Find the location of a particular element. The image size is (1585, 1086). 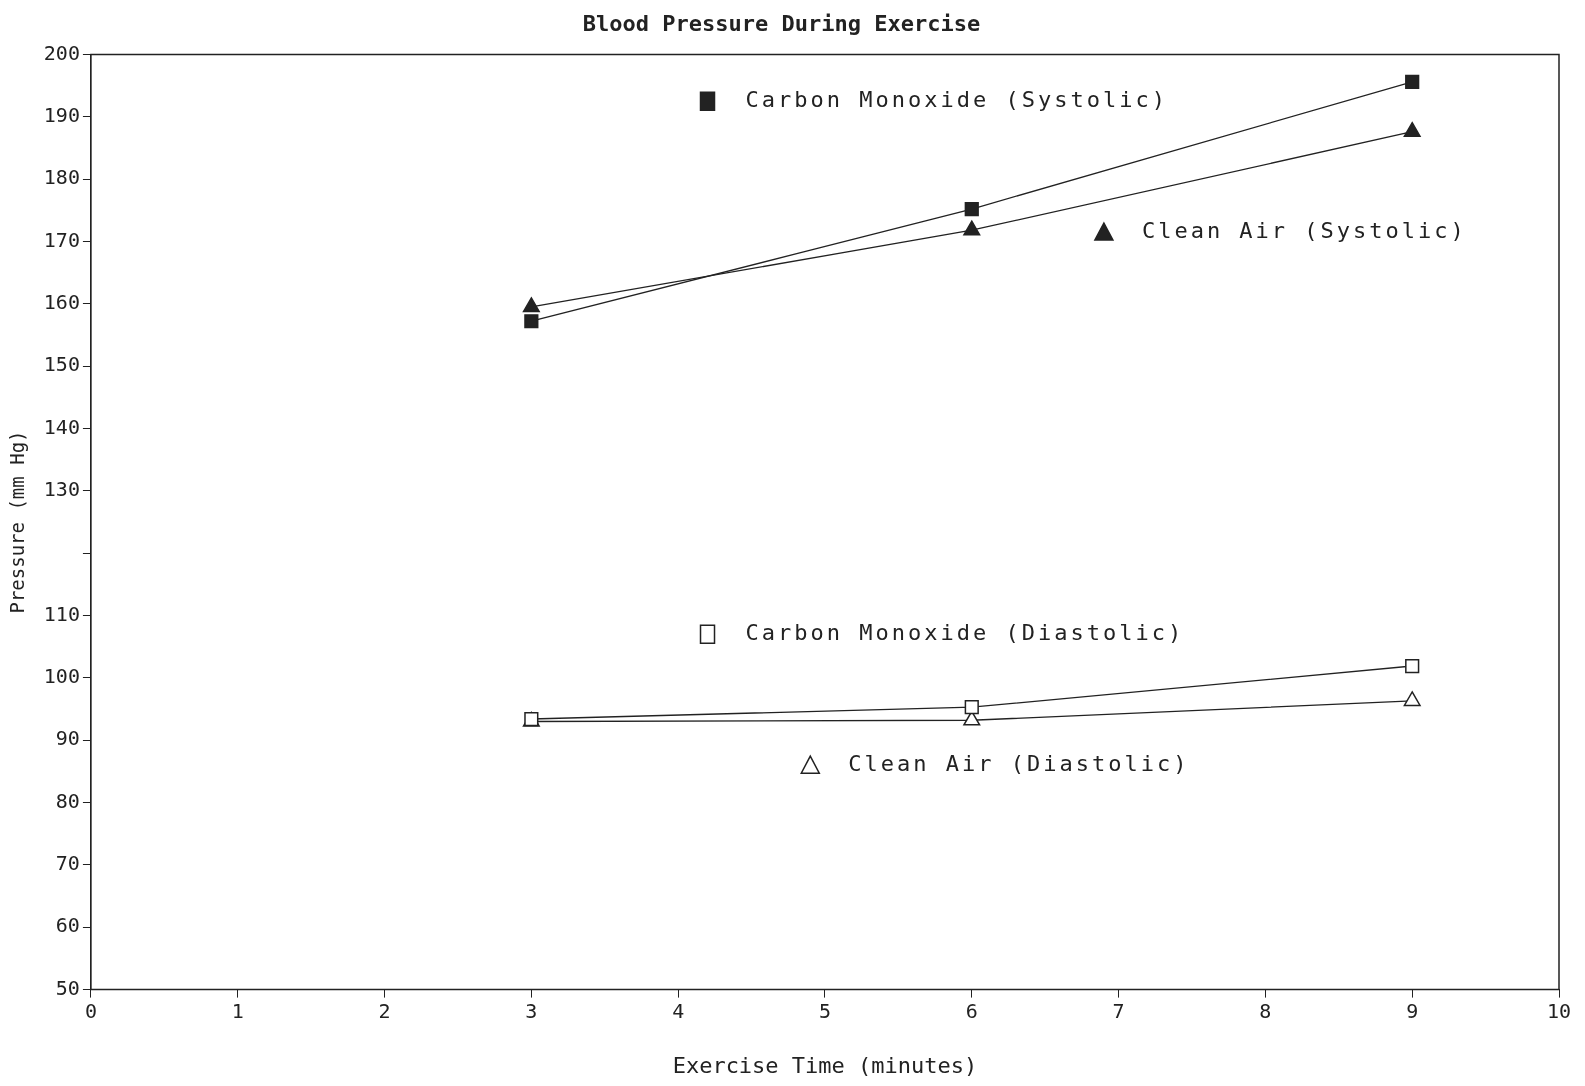

y-tick-label: 190 is located at coordinates (61, 114).